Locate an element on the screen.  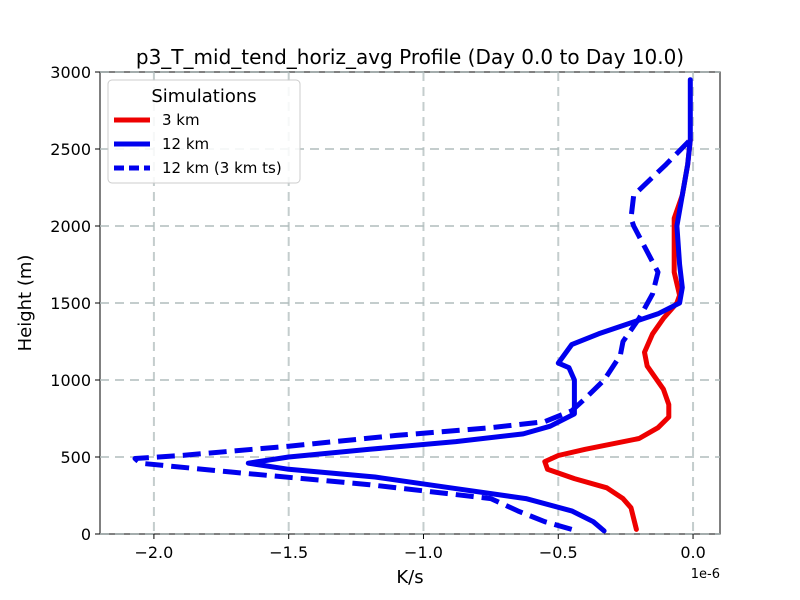
y-tick-label: 2500 is located at coordinates (70, 149).